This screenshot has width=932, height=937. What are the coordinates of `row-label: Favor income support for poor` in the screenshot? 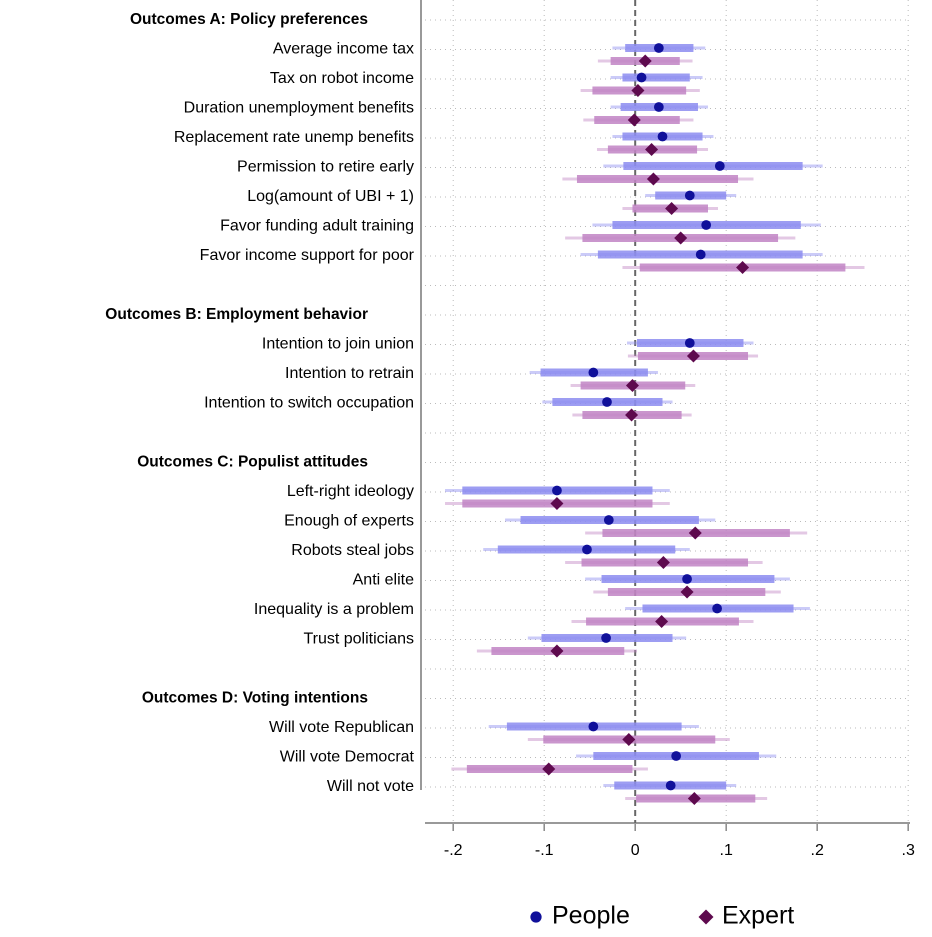 It's located at (307, 255).